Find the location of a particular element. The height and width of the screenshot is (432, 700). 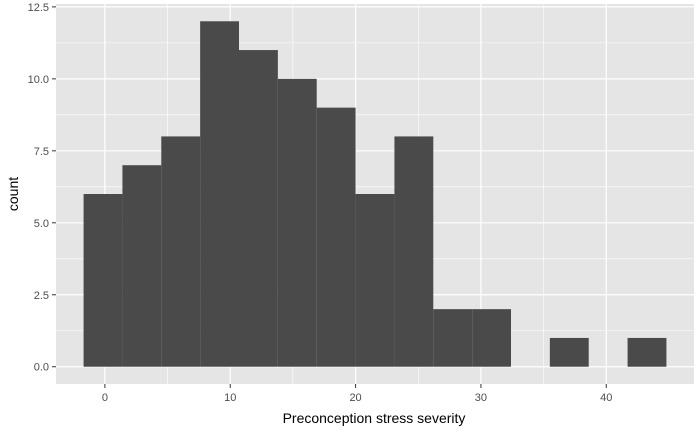

x-tick-label: 10 is located at coordinates (230, 398).